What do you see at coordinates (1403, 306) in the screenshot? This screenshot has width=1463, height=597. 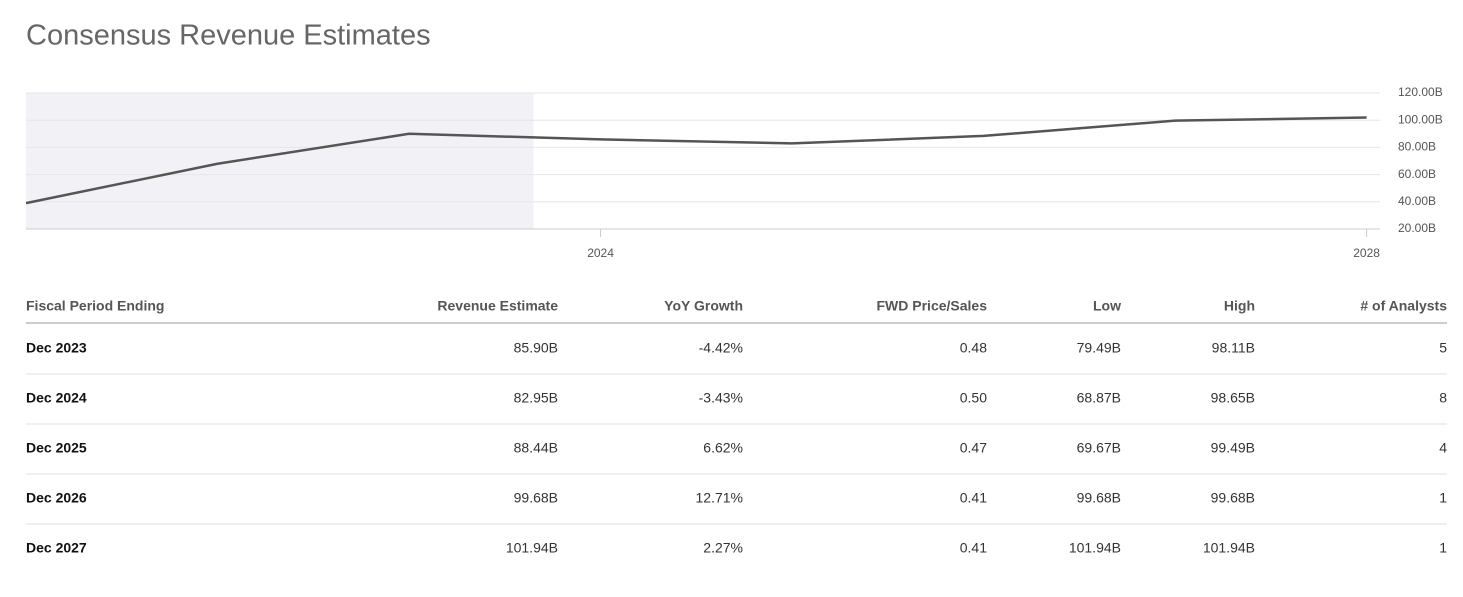 I see `table-cell: # of Analysts` at bounding box center [1403, 306].